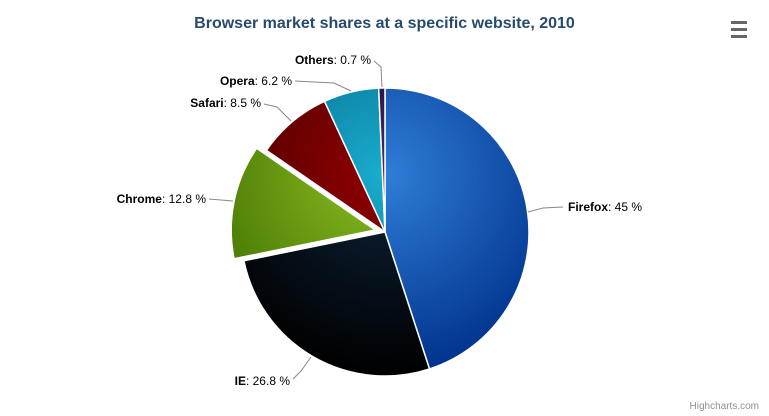 The height and width of the screenshot is (416, 769). What do you see at coordinates (724, 406) in the screenshot?
I see `highcharts-credit-link: Highcharts.com` at bounding box center [724, 406].